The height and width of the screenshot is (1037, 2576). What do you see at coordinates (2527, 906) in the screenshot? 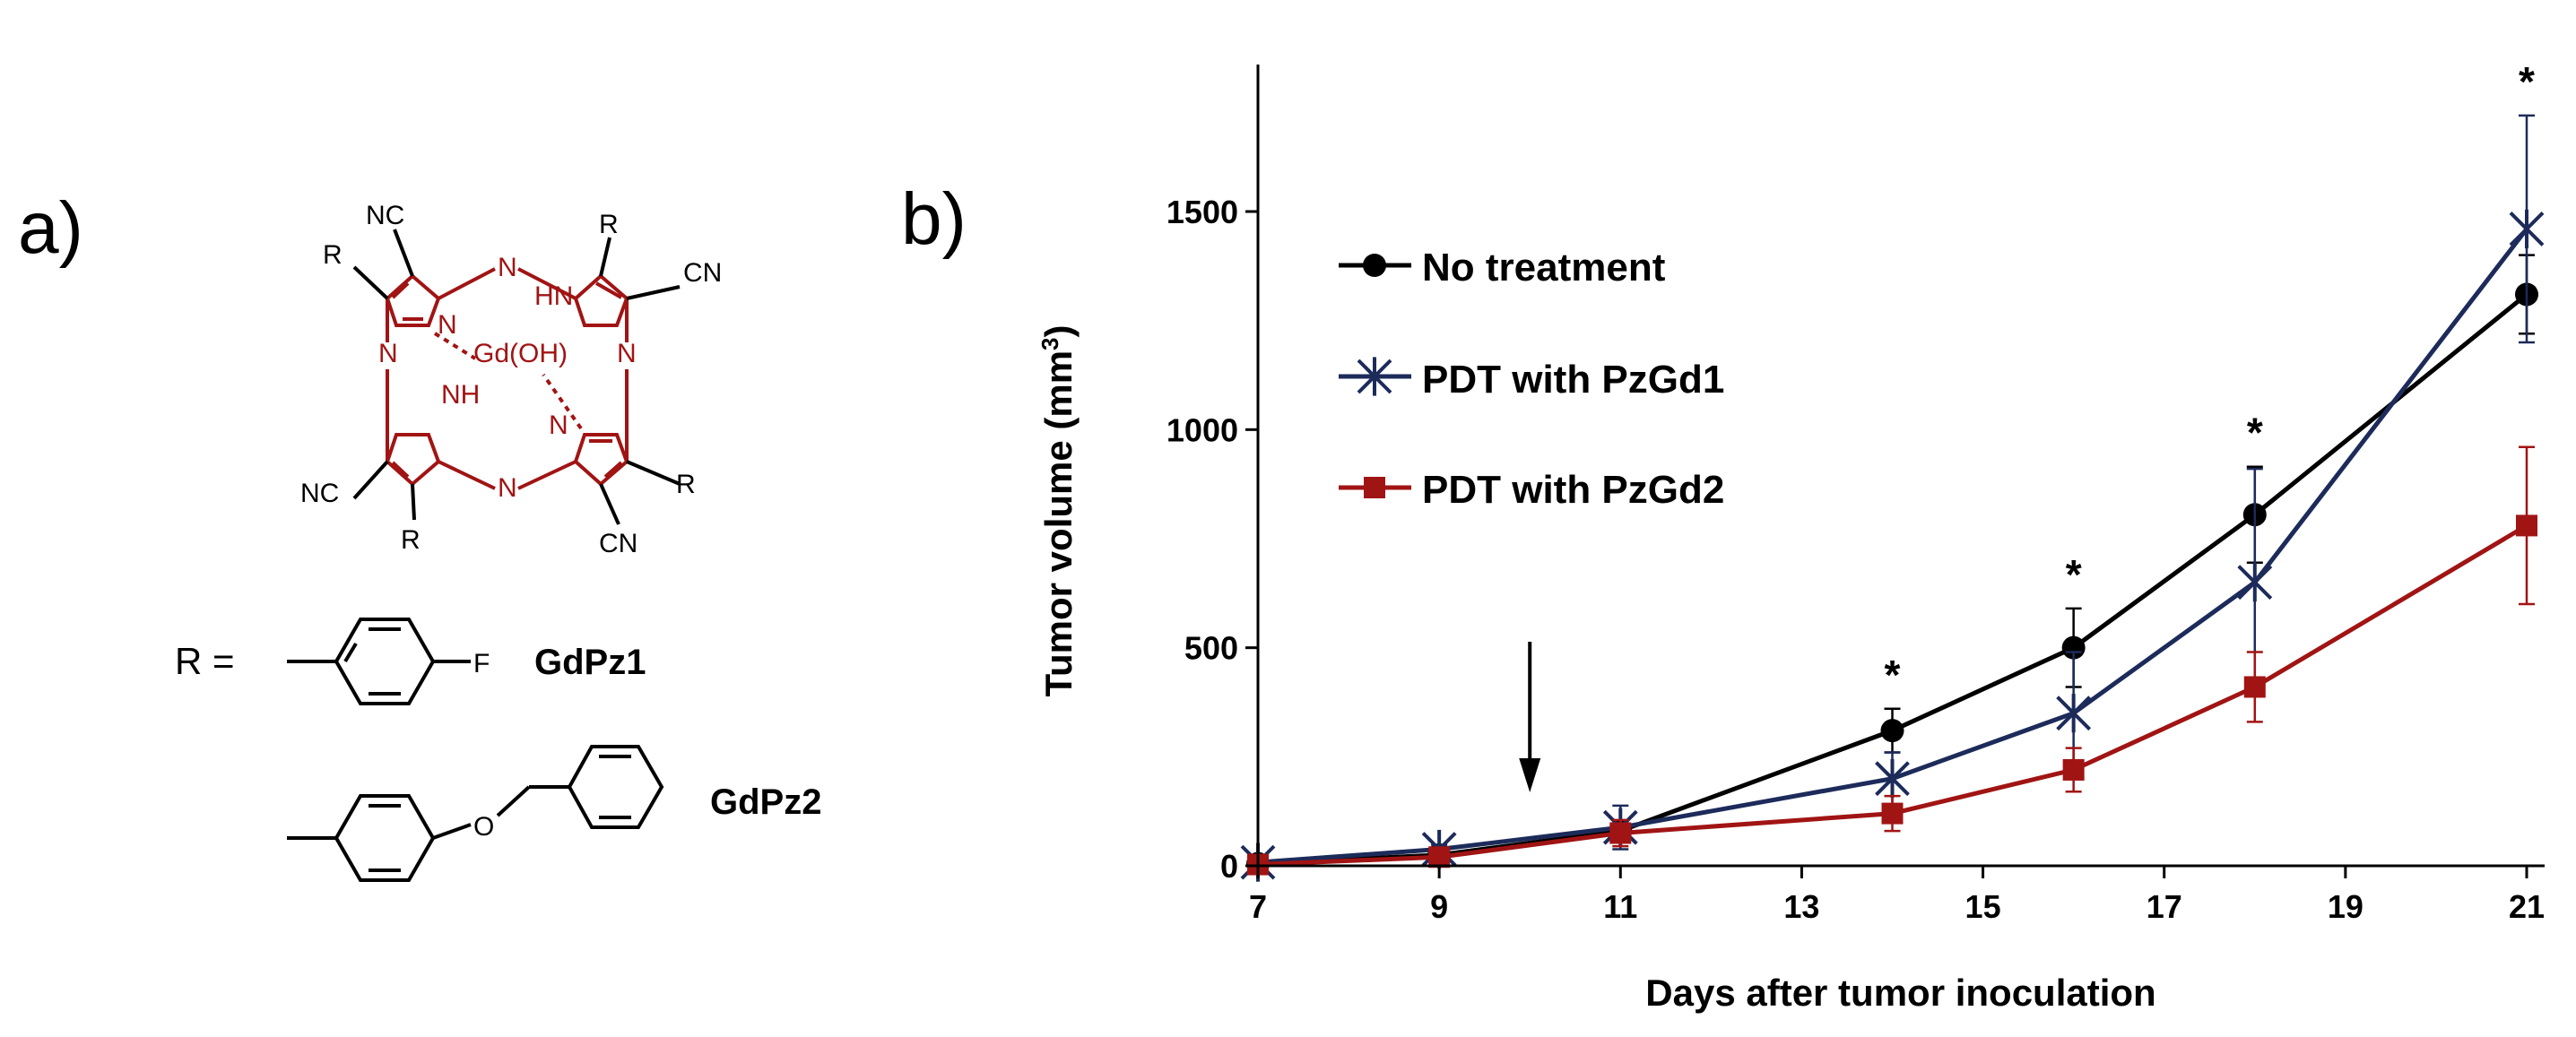
I see `x-tick-label: 21` at bounding box center [2527, 906].